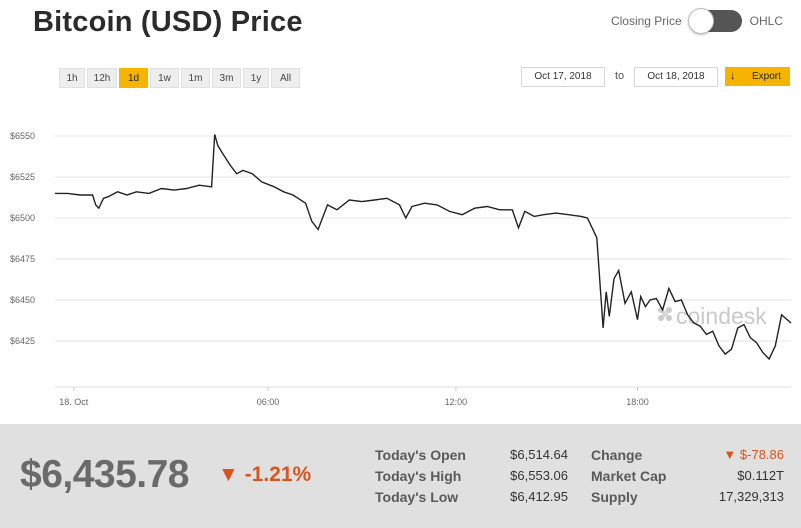  What do you see at coordinates (417, 497) in the screenshot?
I see `todays-low-label: Today's Low` at bounding box center [417, 497].